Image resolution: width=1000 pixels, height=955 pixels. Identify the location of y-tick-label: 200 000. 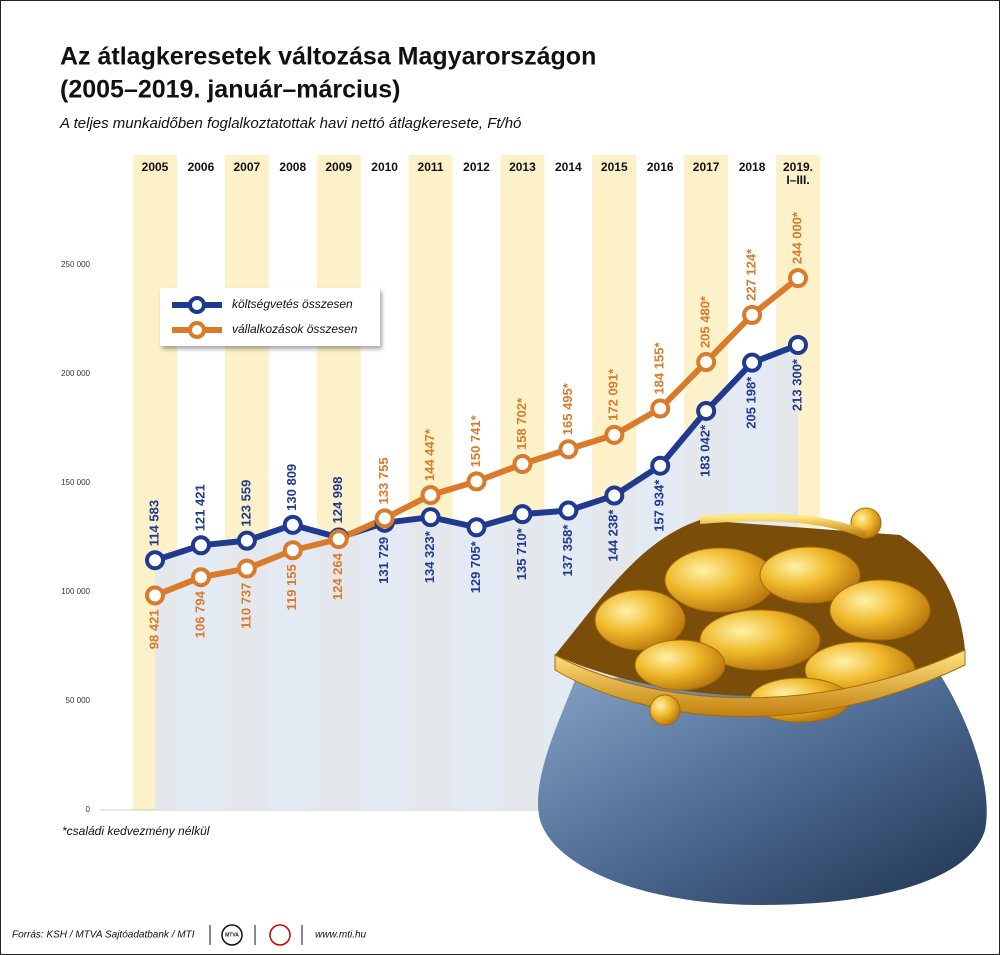
(75, 373).